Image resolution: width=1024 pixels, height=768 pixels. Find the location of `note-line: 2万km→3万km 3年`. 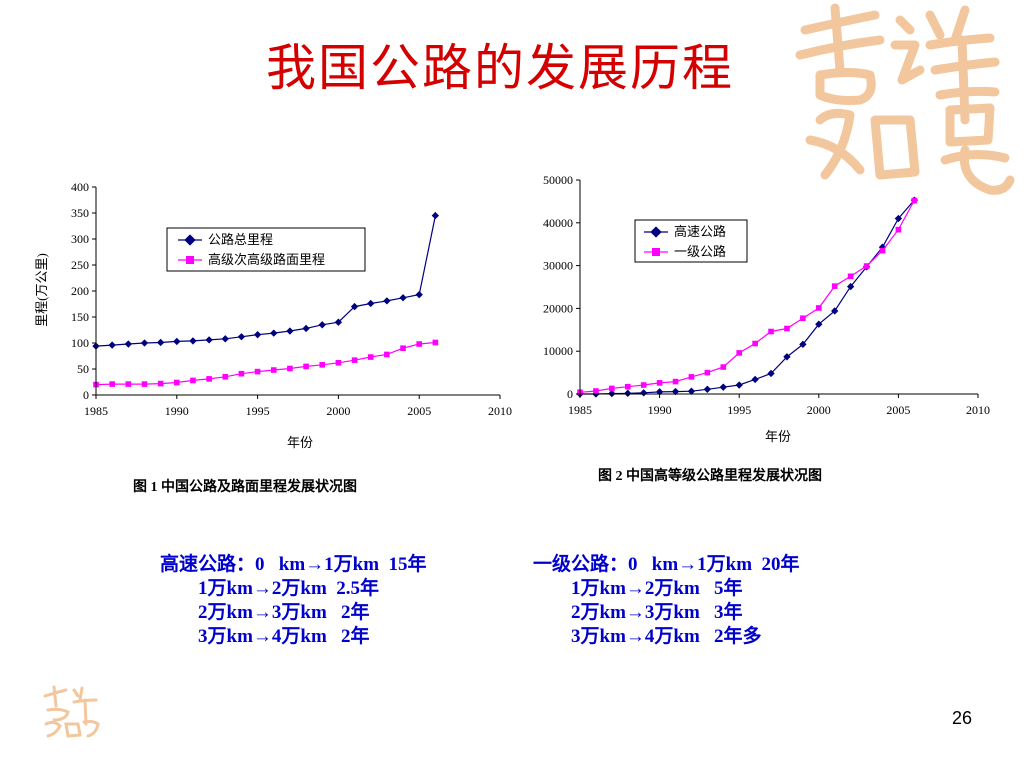

note-line: 2万km→3万km 3年 is located at coordinates (638, 612).